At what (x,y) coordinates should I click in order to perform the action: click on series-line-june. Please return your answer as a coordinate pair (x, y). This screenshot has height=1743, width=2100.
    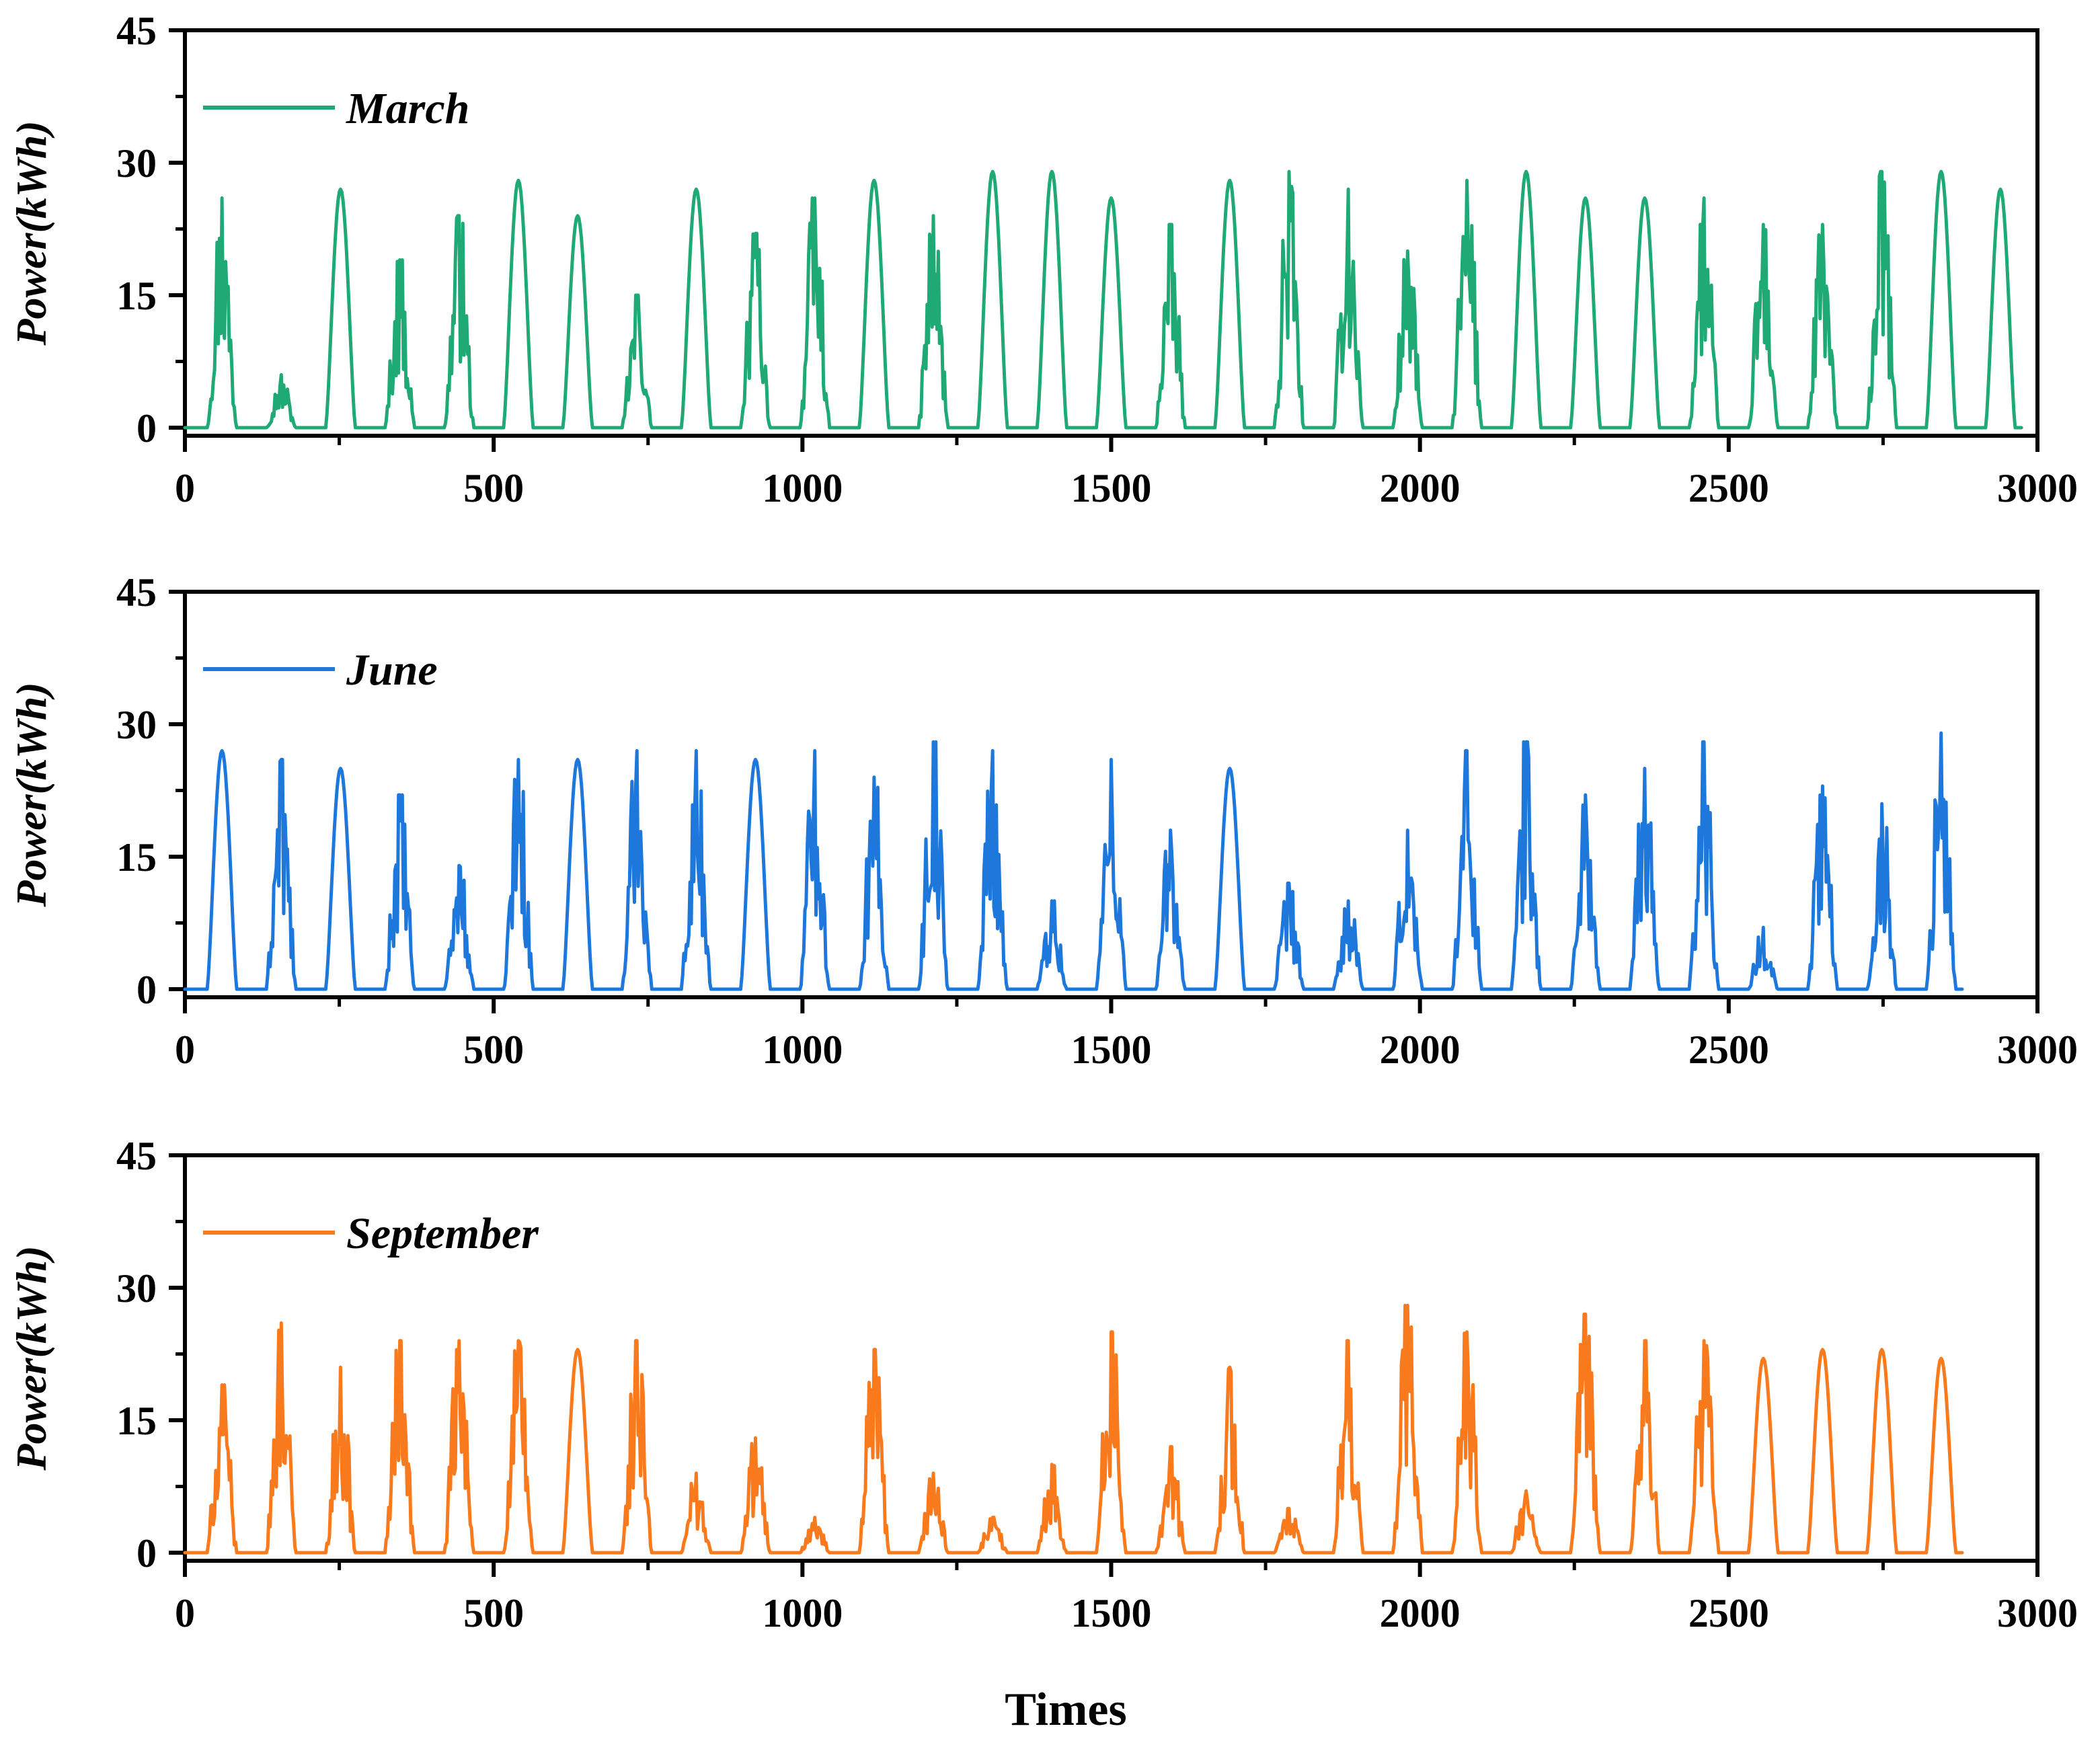
    Looking at the image, I should click on (1073, 861).